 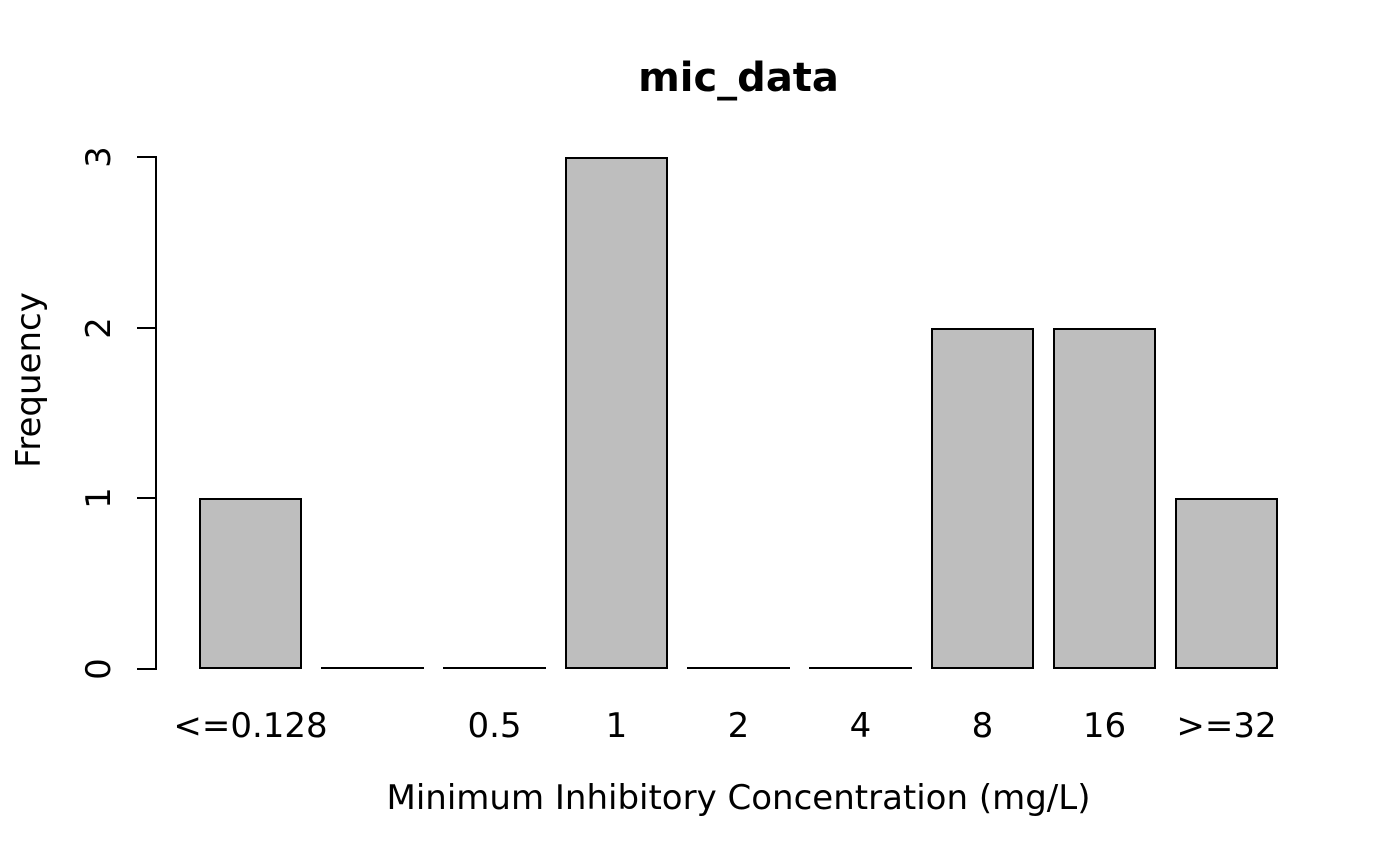 What do you see at coordinates (1226, 726) in the screenshot?
I see `x-category-label: >=32` at bounding box center [1226, 726].